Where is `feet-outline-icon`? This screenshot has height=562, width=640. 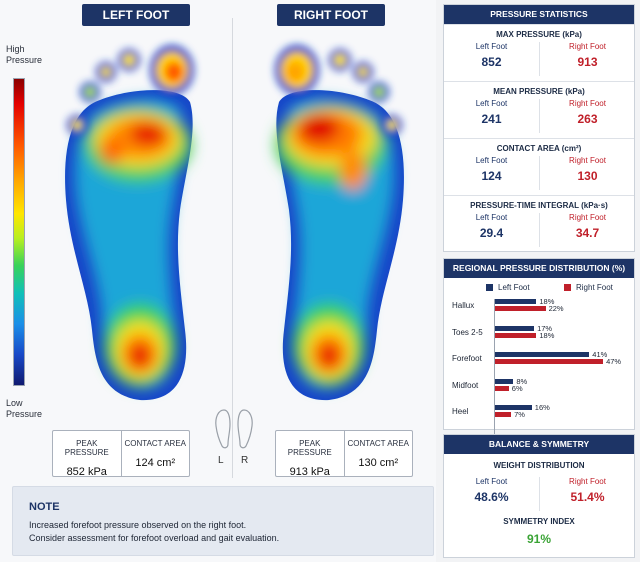 feet-outline-icon is located at coordinates (234, 429).